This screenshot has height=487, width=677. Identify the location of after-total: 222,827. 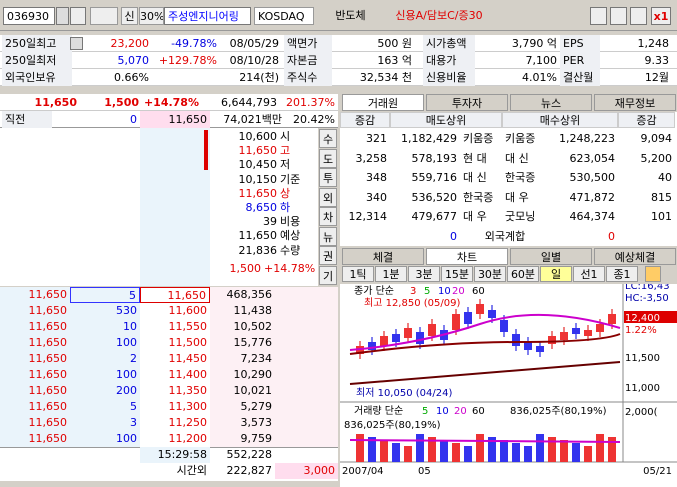
(249, 470).